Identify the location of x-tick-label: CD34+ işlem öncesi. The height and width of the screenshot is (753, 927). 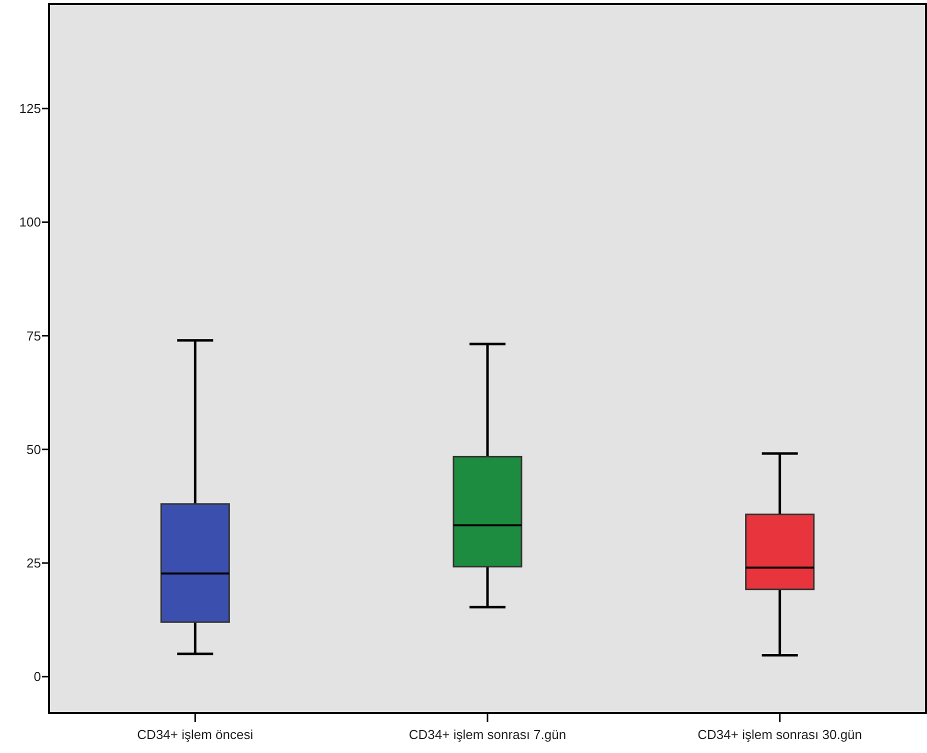
(195, 734).